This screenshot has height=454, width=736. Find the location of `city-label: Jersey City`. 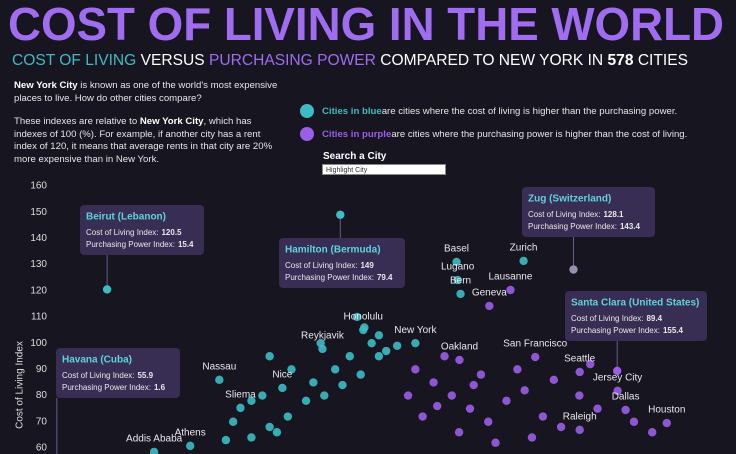

city-label: Jersey City is located at coordinates (617, 377).